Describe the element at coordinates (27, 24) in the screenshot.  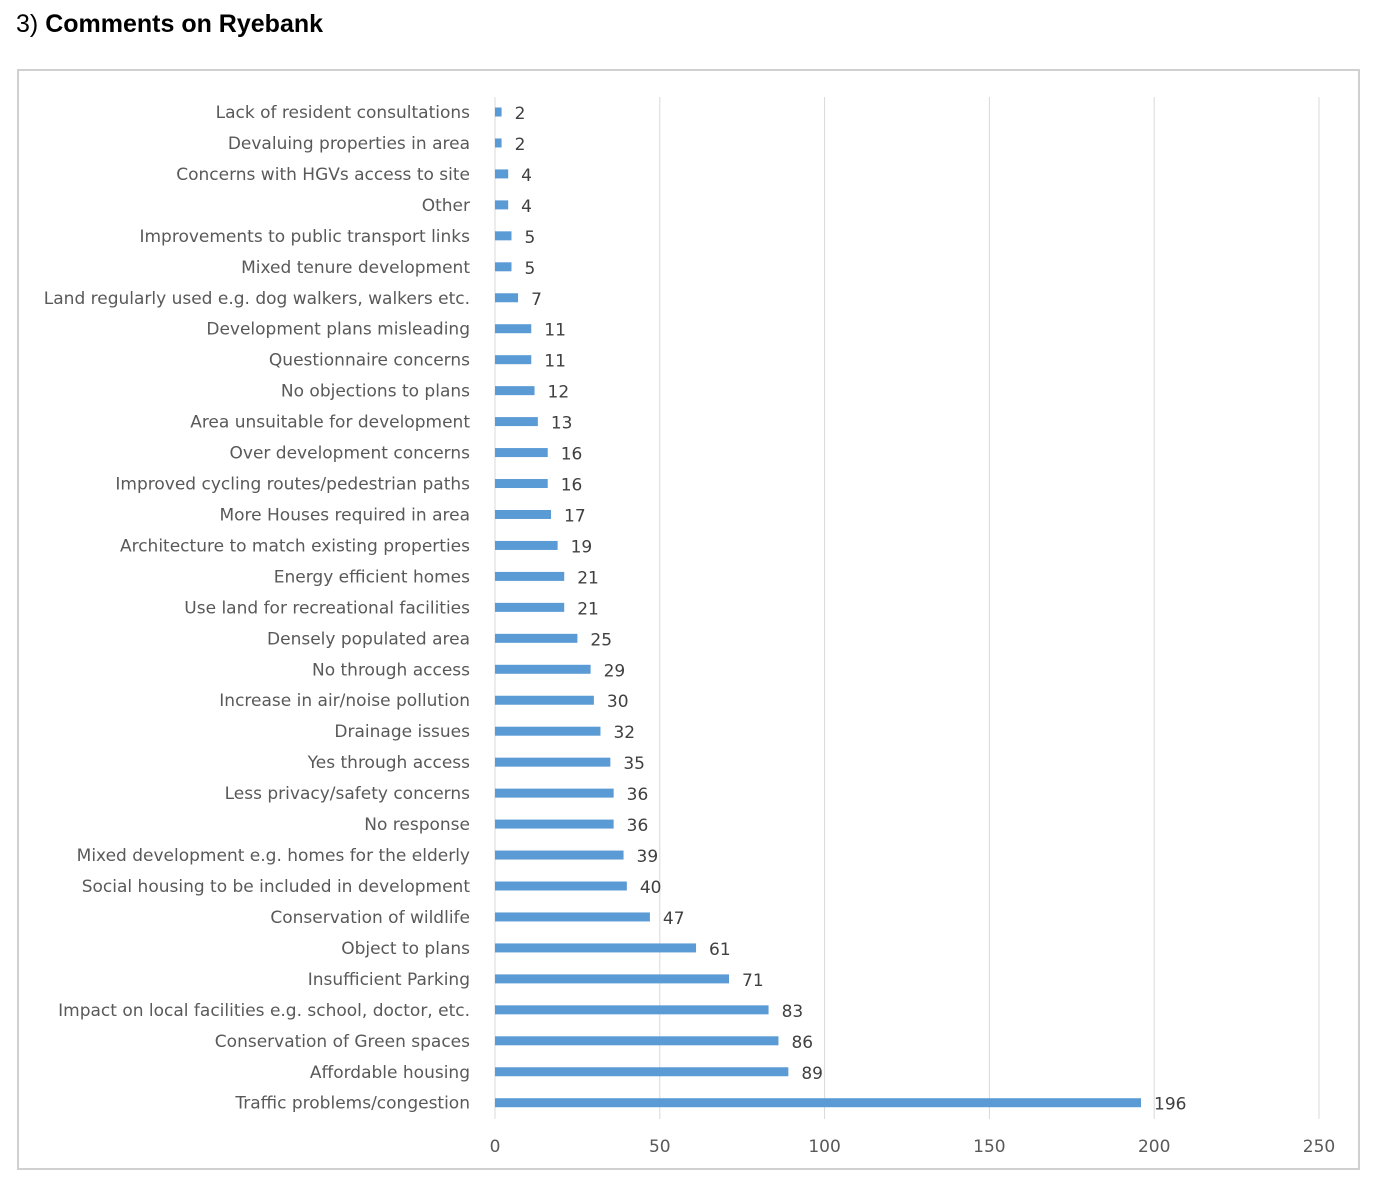
I see `section-number: 3)` at that location.